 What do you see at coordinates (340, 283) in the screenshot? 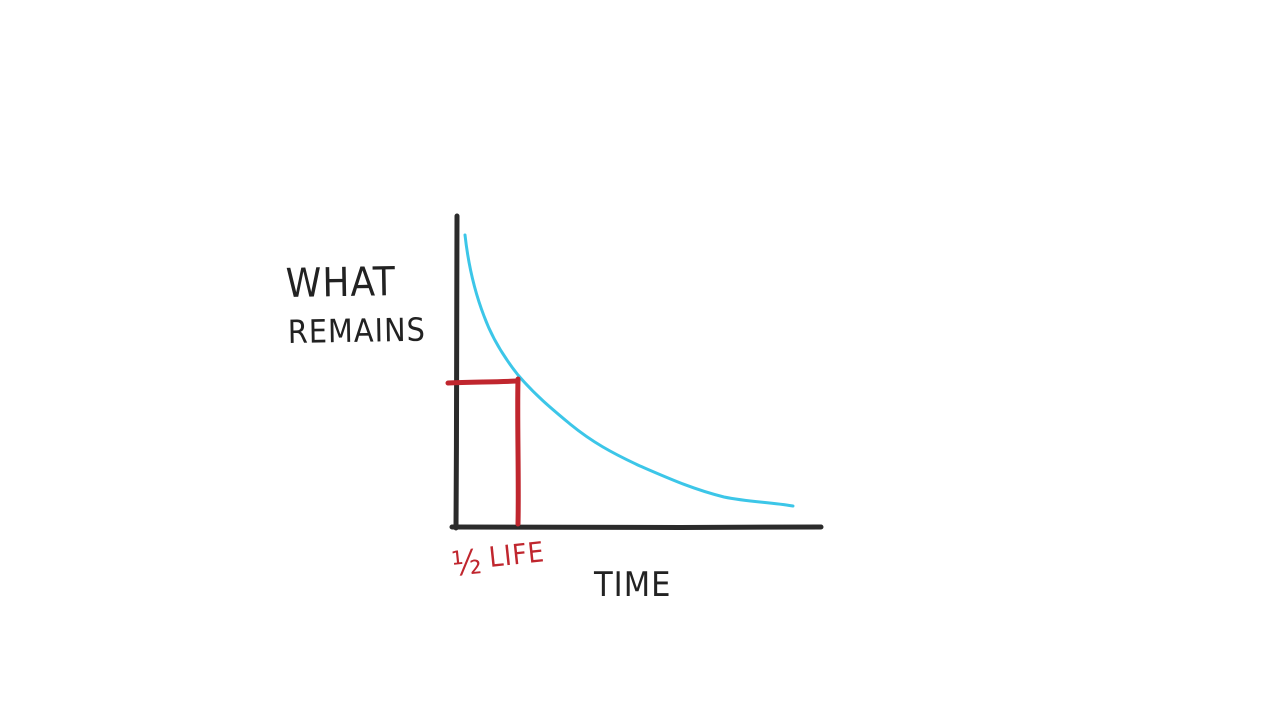
I see `y-axis-label-line1: WHAT` at bounding box center [340, 283].